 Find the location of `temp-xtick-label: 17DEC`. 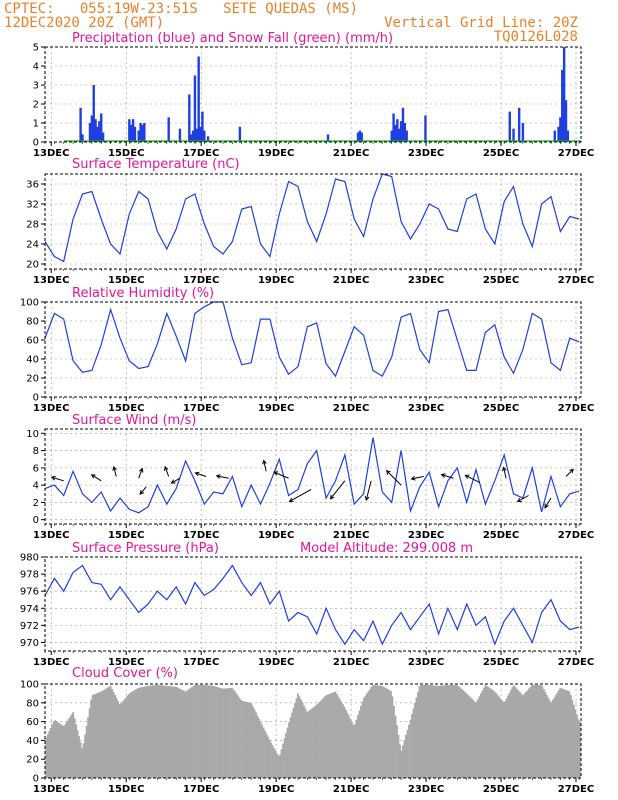

temp-xtick-label: 17DEC is located at coordinates (201, 280).